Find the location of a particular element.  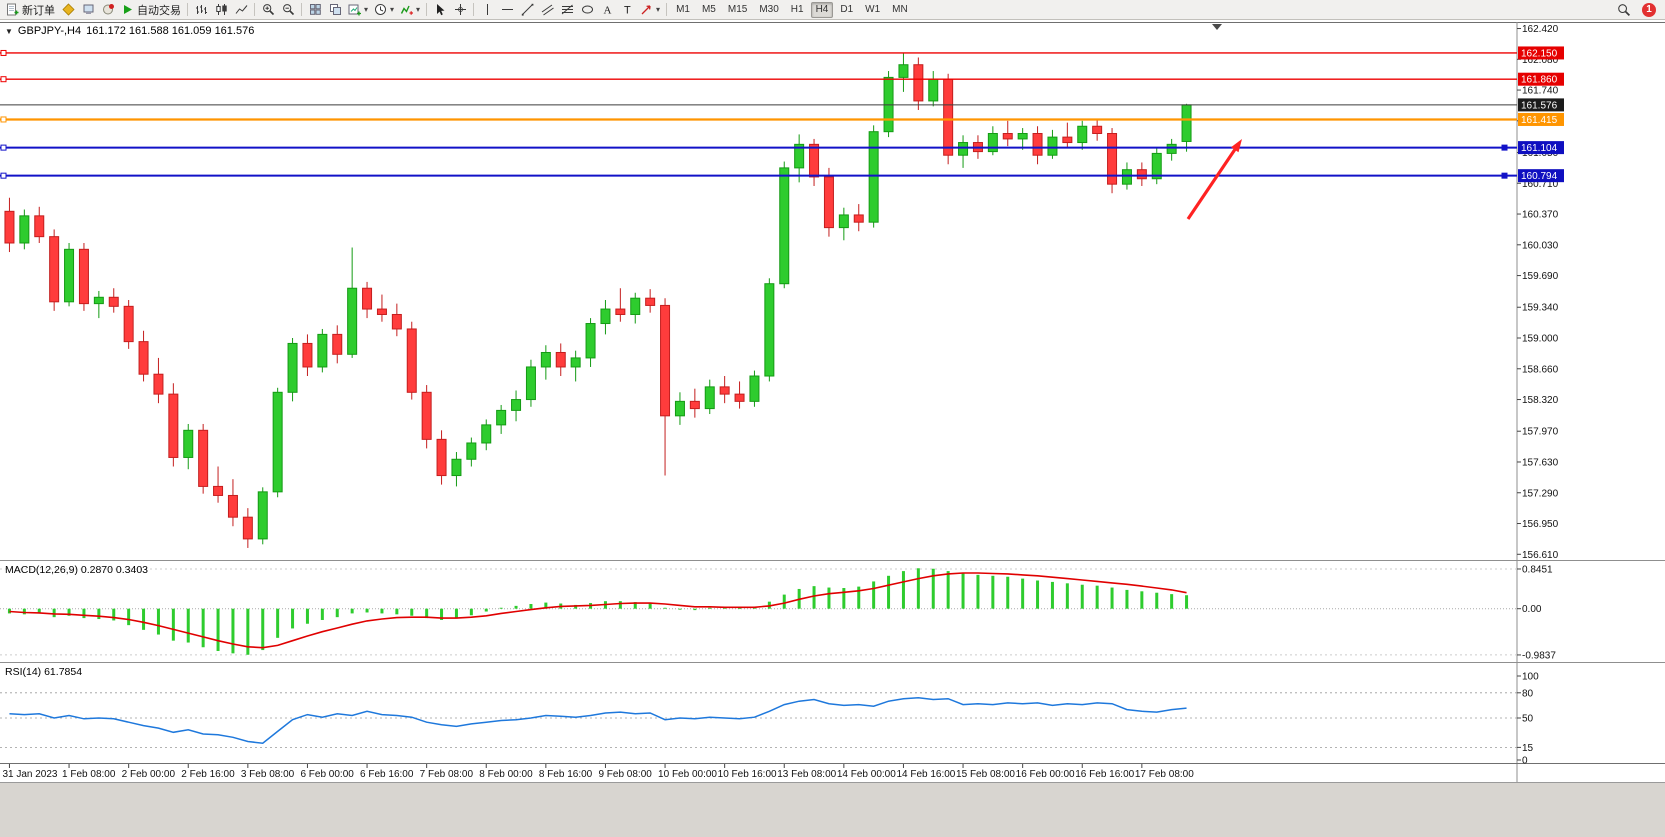

metaeditor-button is located at coordinates (68, 10).